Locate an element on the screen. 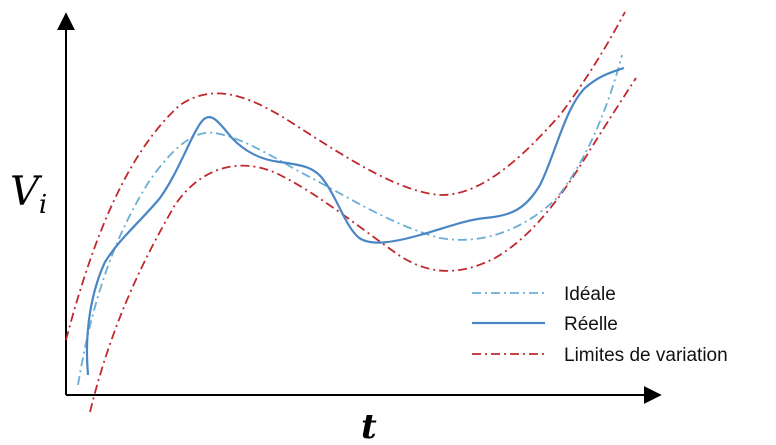 This screenshot has height=445, width=776. legend-item-limits: Limites de variation is located at coordinates (600, 355).